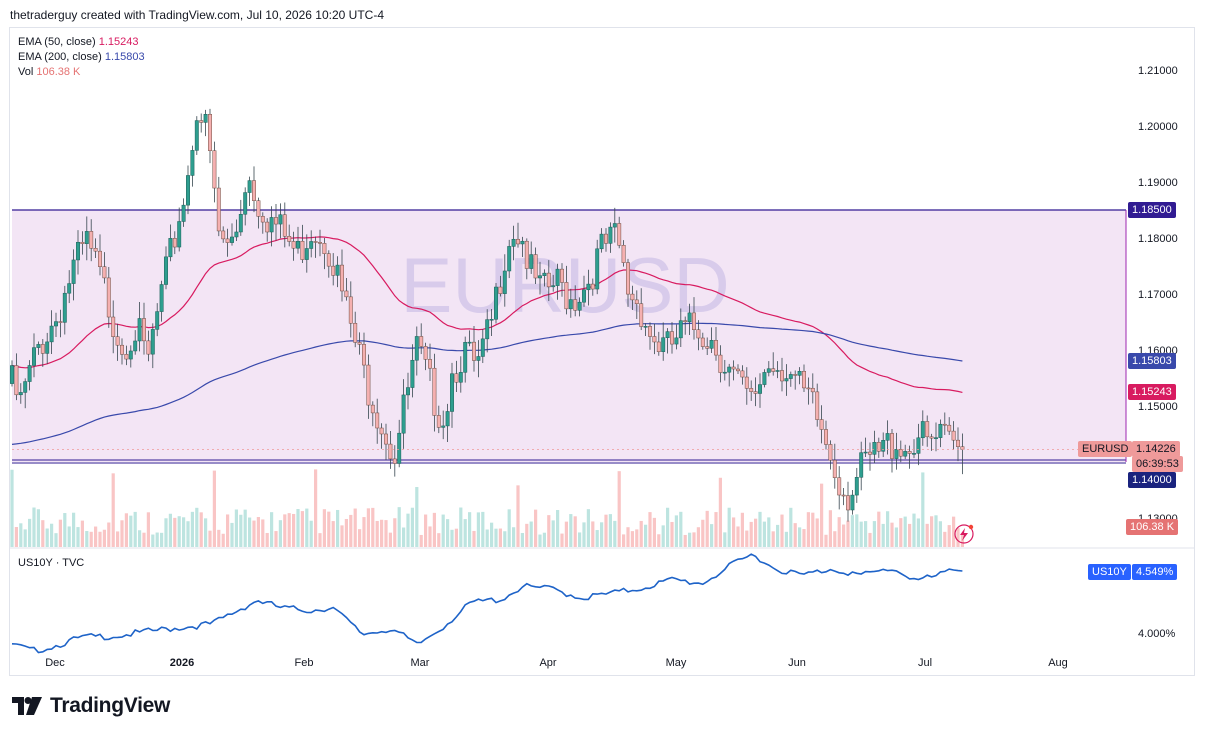 The height and width of the screenshot is (736, 1205). What do you see at coordinates (81, 57) in the screenshot?
I see `legend-ema200: EMA (200, close) 1.15803` at bounding box center [81, 57].